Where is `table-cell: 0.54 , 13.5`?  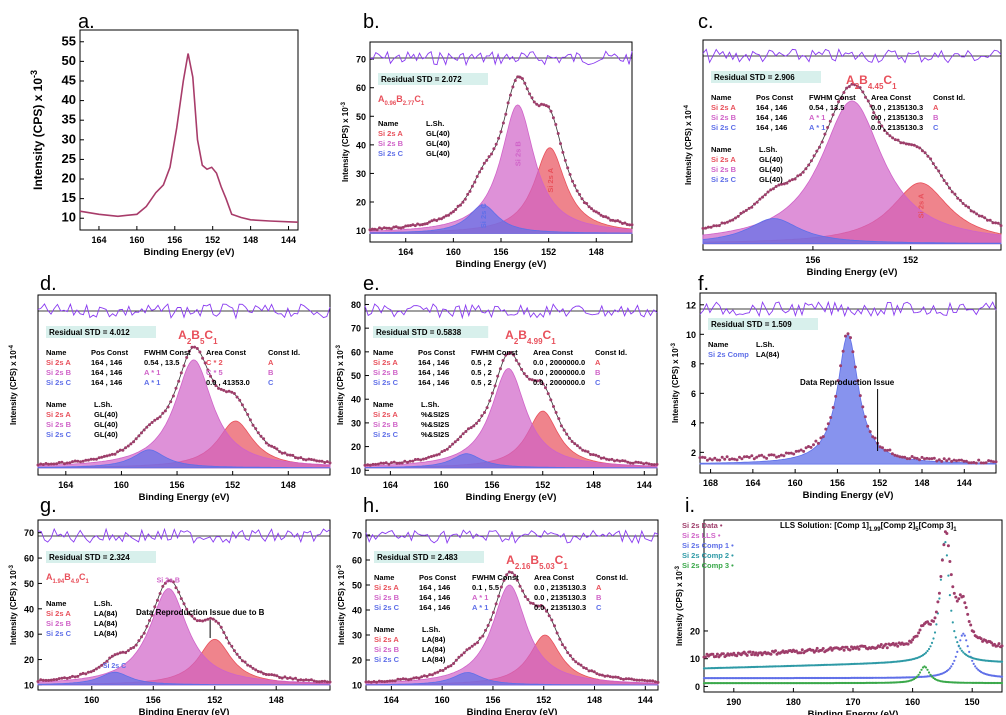 table-cell: 0.54 , 13.5 is located at coordinates (161, 362).